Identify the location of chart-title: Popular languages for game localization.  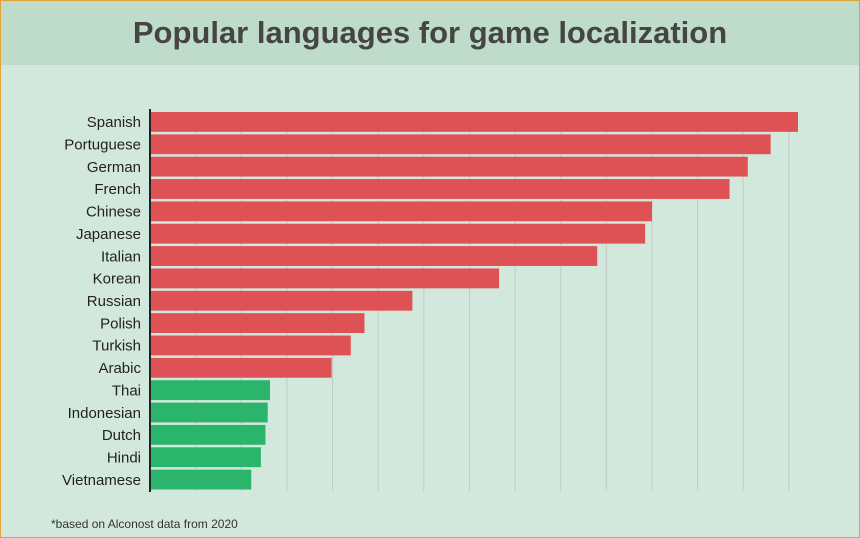
(430, 32).